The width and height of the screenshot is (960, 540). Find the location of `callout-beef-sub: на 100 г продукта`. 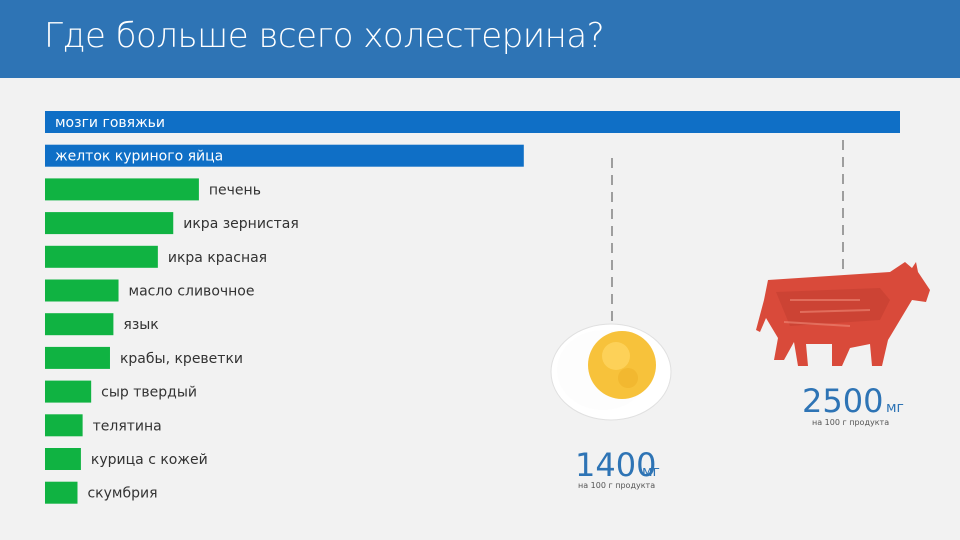

callout-beef-sub: на 100 г продукта is located at coordinates (850, 422).